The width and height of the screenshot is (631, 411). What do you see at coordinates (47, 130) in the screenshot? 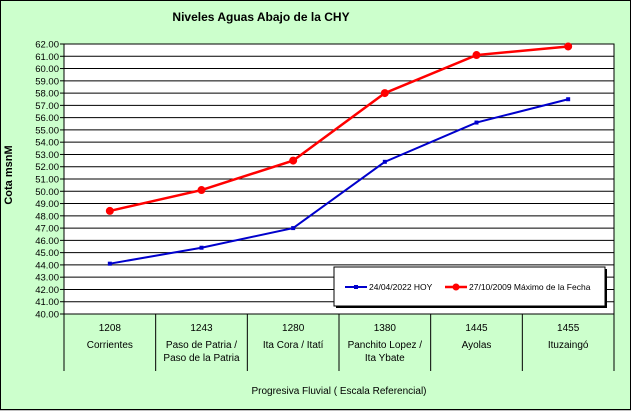
I see `y-tick-label: 55.00` at bounding box center [47, 130].